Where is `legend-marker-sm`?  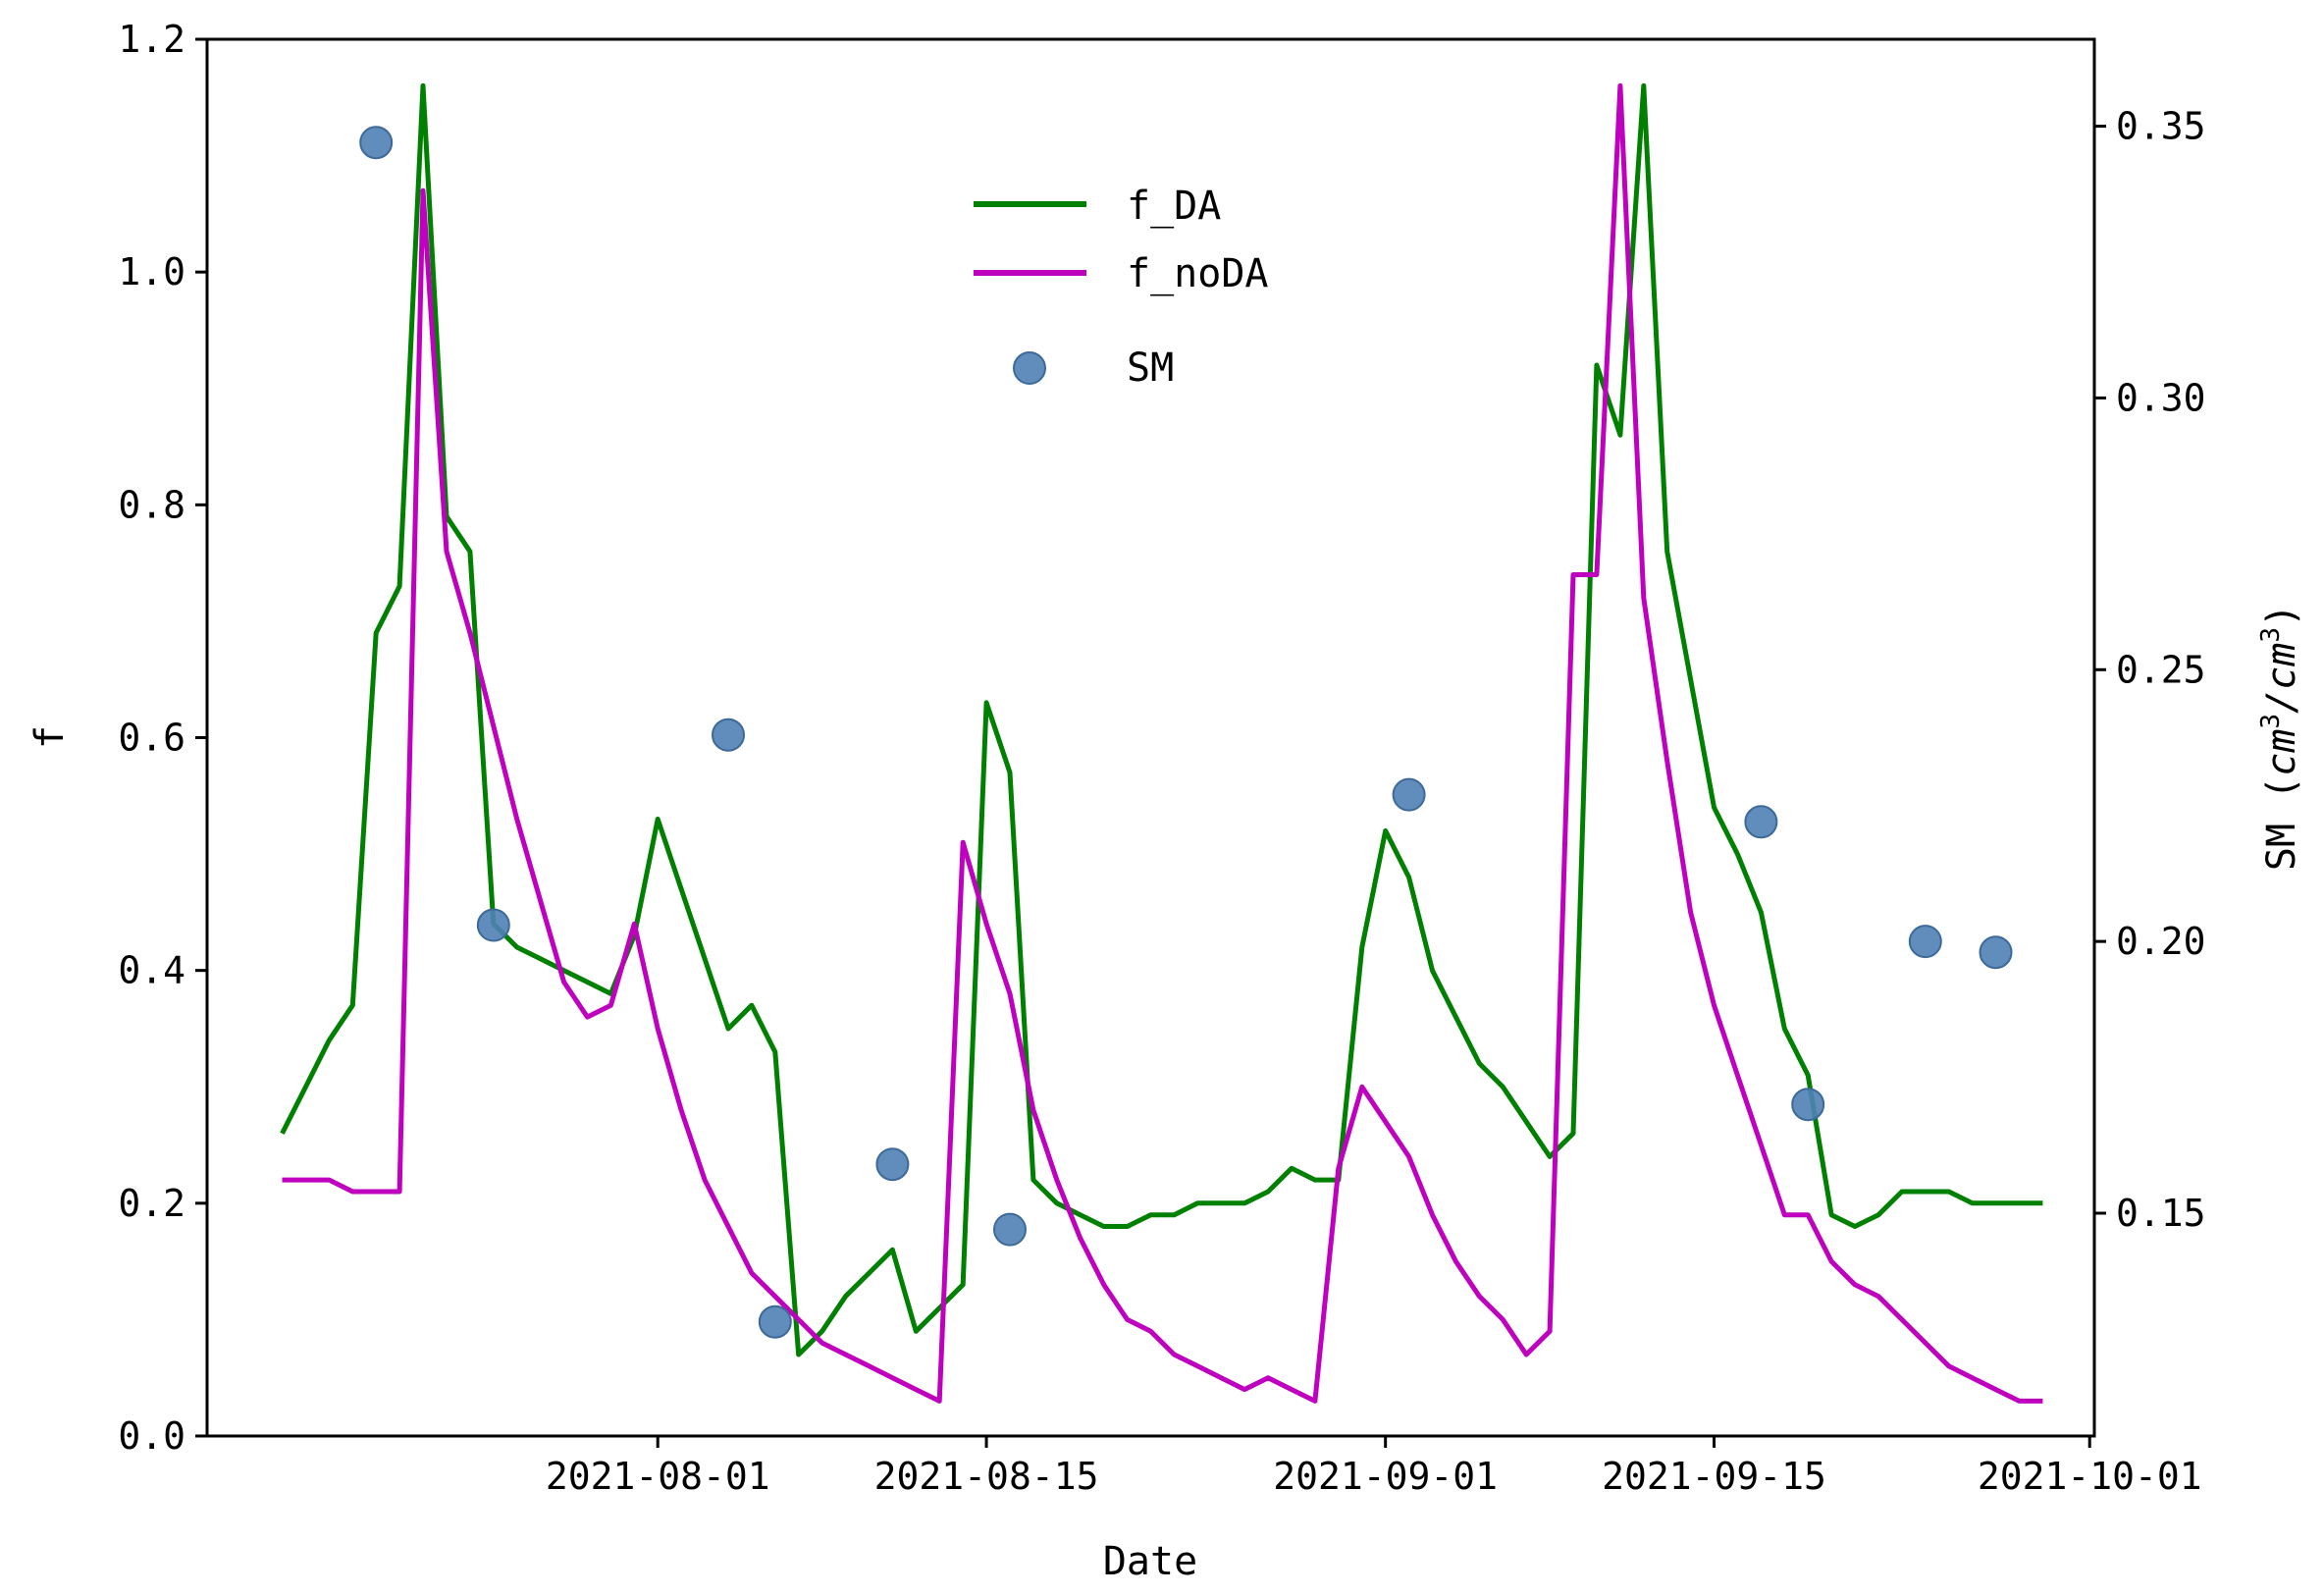
legend-marker-sm is located at coordinates (1029, 368).